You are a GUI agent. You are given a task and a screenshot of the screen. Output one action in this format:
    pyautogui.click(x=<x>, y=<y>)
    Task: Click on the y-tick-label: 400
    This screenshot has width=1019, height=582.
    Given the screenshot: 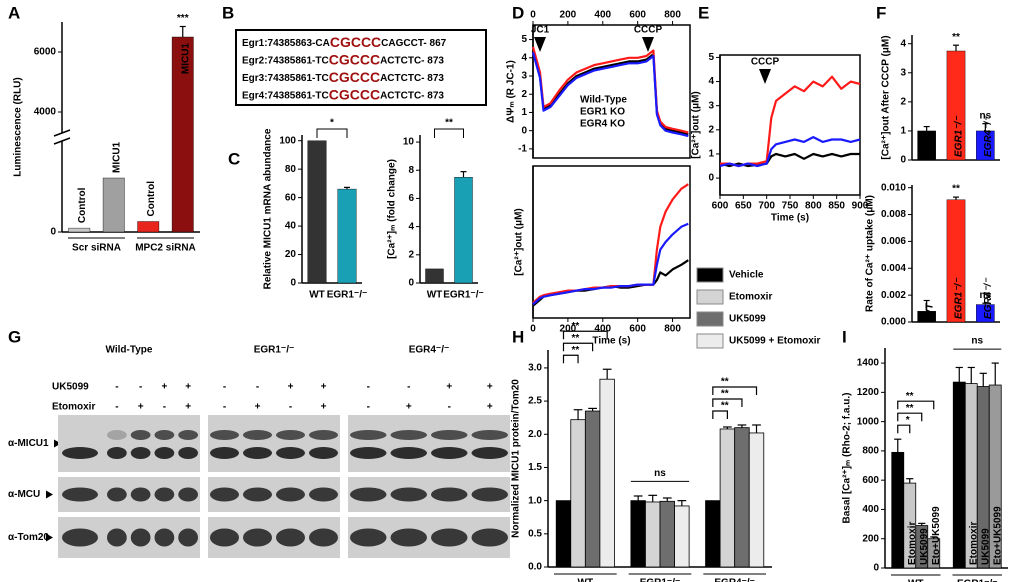 What is the action you would take?
    pyautogui.click(x=870, y=509)
    